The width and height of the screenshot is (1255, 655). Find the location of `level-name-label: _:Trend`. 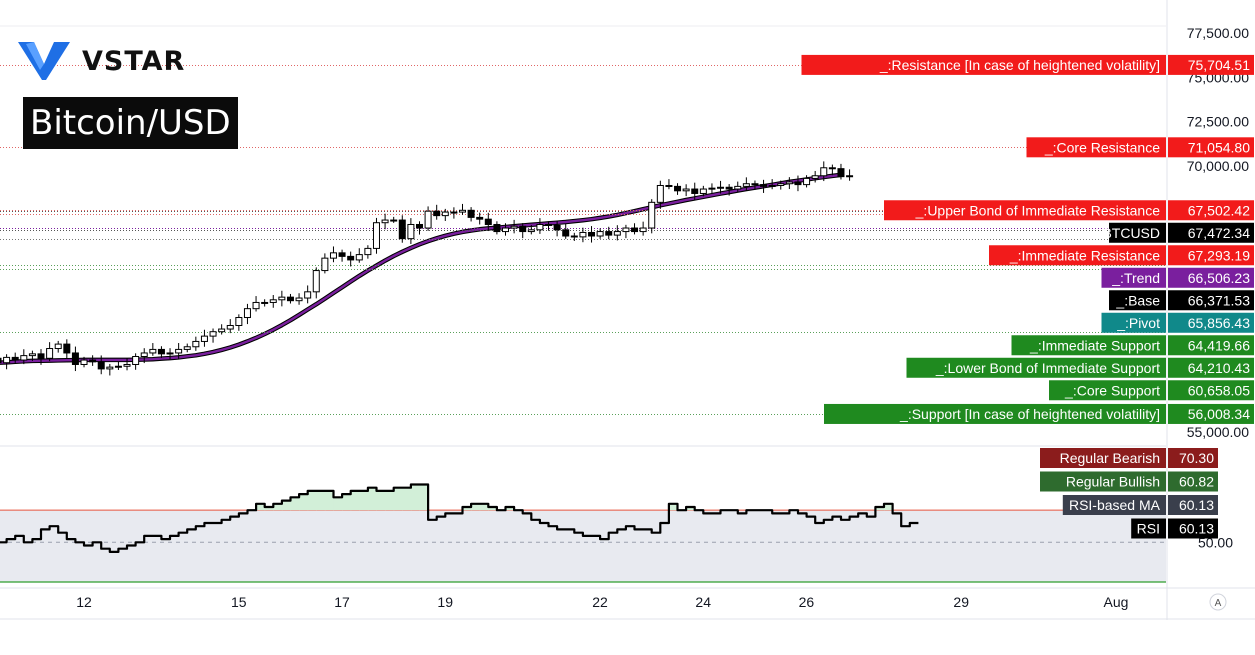

level-name-label: _:Trend is located at coordinates (1135, 278).